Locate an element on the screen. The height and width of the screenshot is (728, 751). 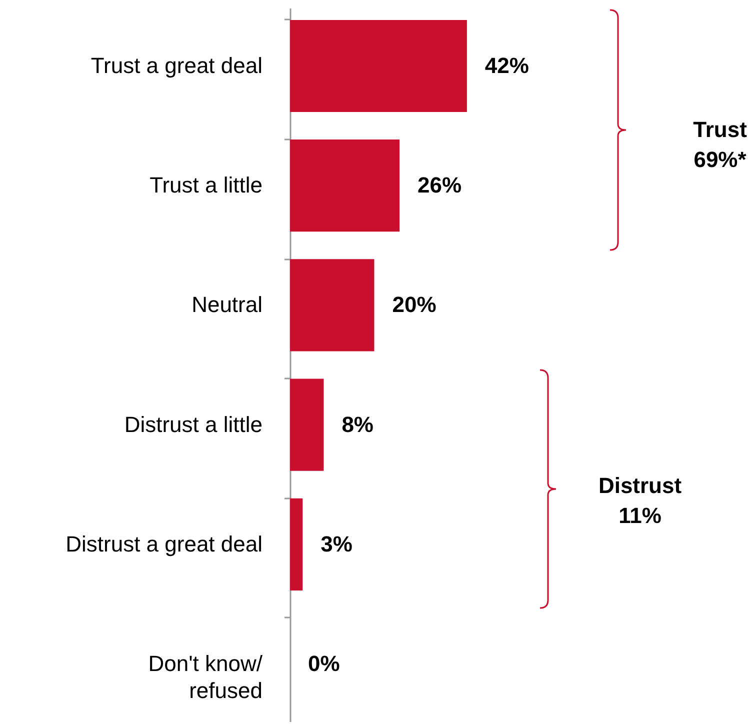
y-tick-label: Distrust a little is located at coordinates (193, 424).